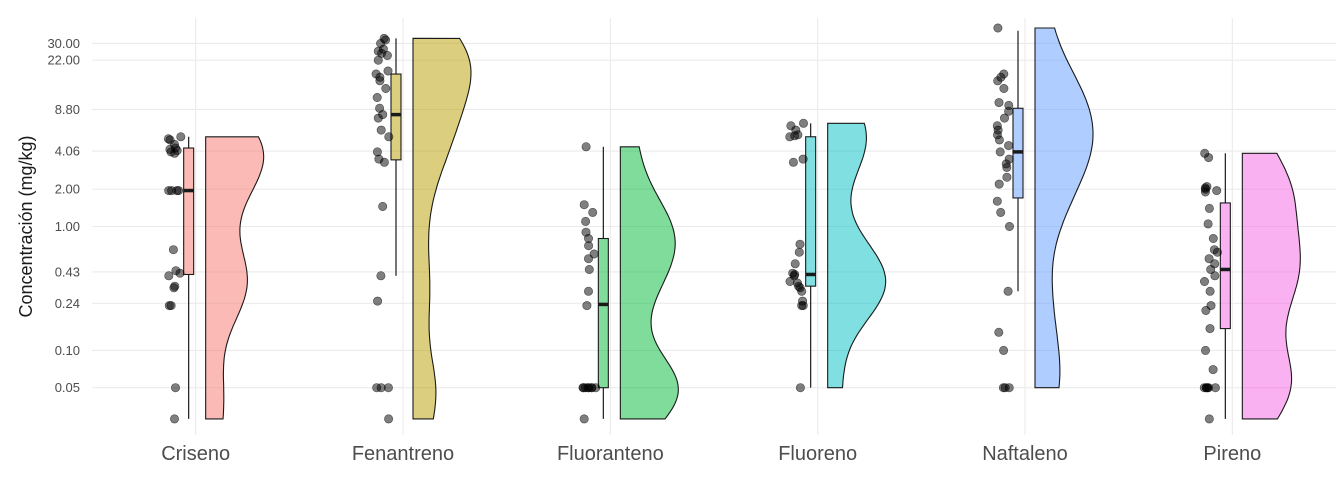 The height and width of the screenshot is (480, 1344). What do you see at coordinates (63, 60) in the screenshot?
I see `y-tick-label: 22.00` at bounding box center [63, 60].